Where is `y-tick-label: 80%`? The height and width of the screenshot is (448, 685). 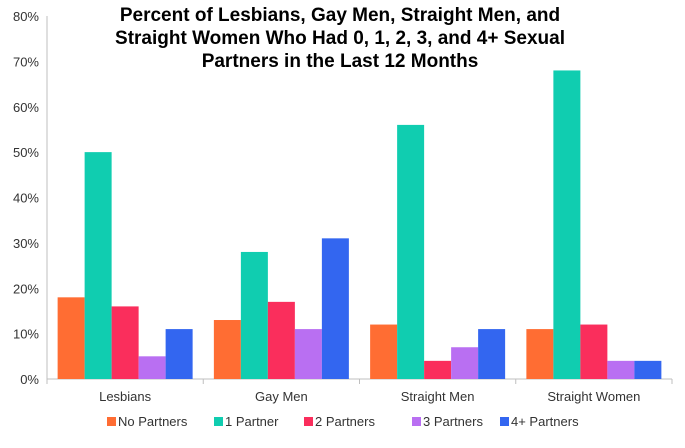
y-tick-label: 80% is located at coordinates (26, 16).